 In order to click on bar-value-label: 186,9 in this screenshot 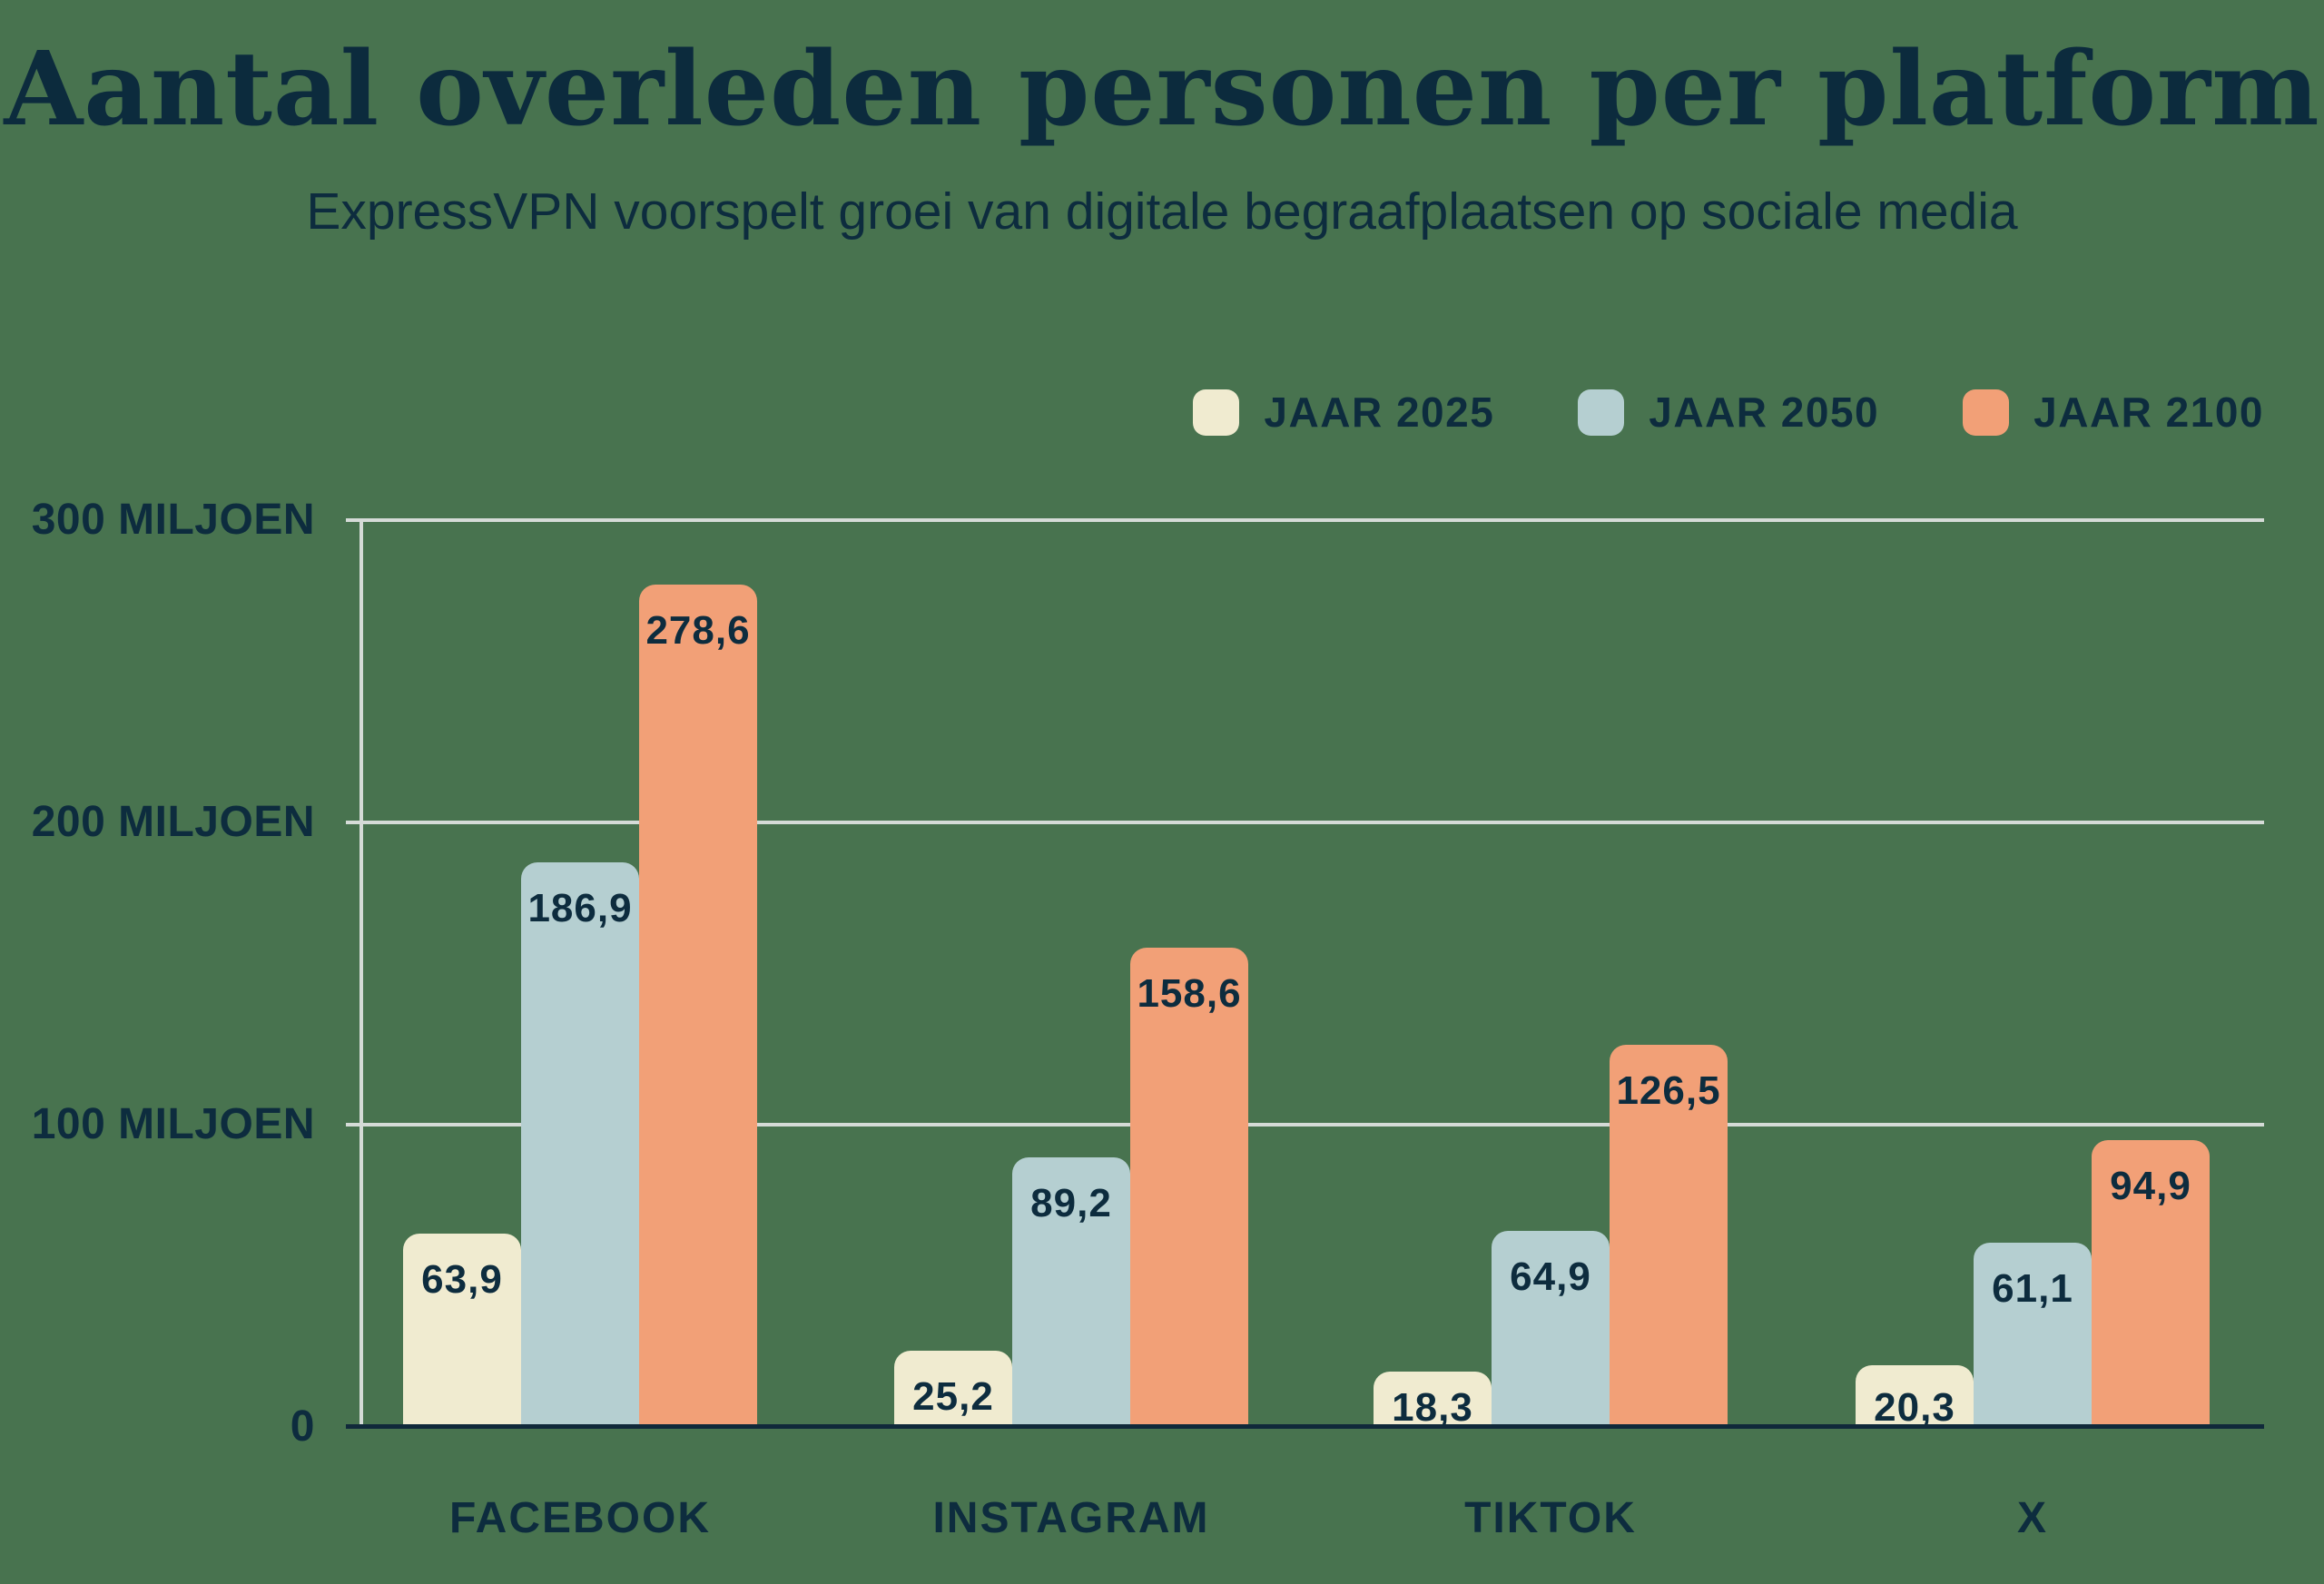, I will do `click(580, 908)`.